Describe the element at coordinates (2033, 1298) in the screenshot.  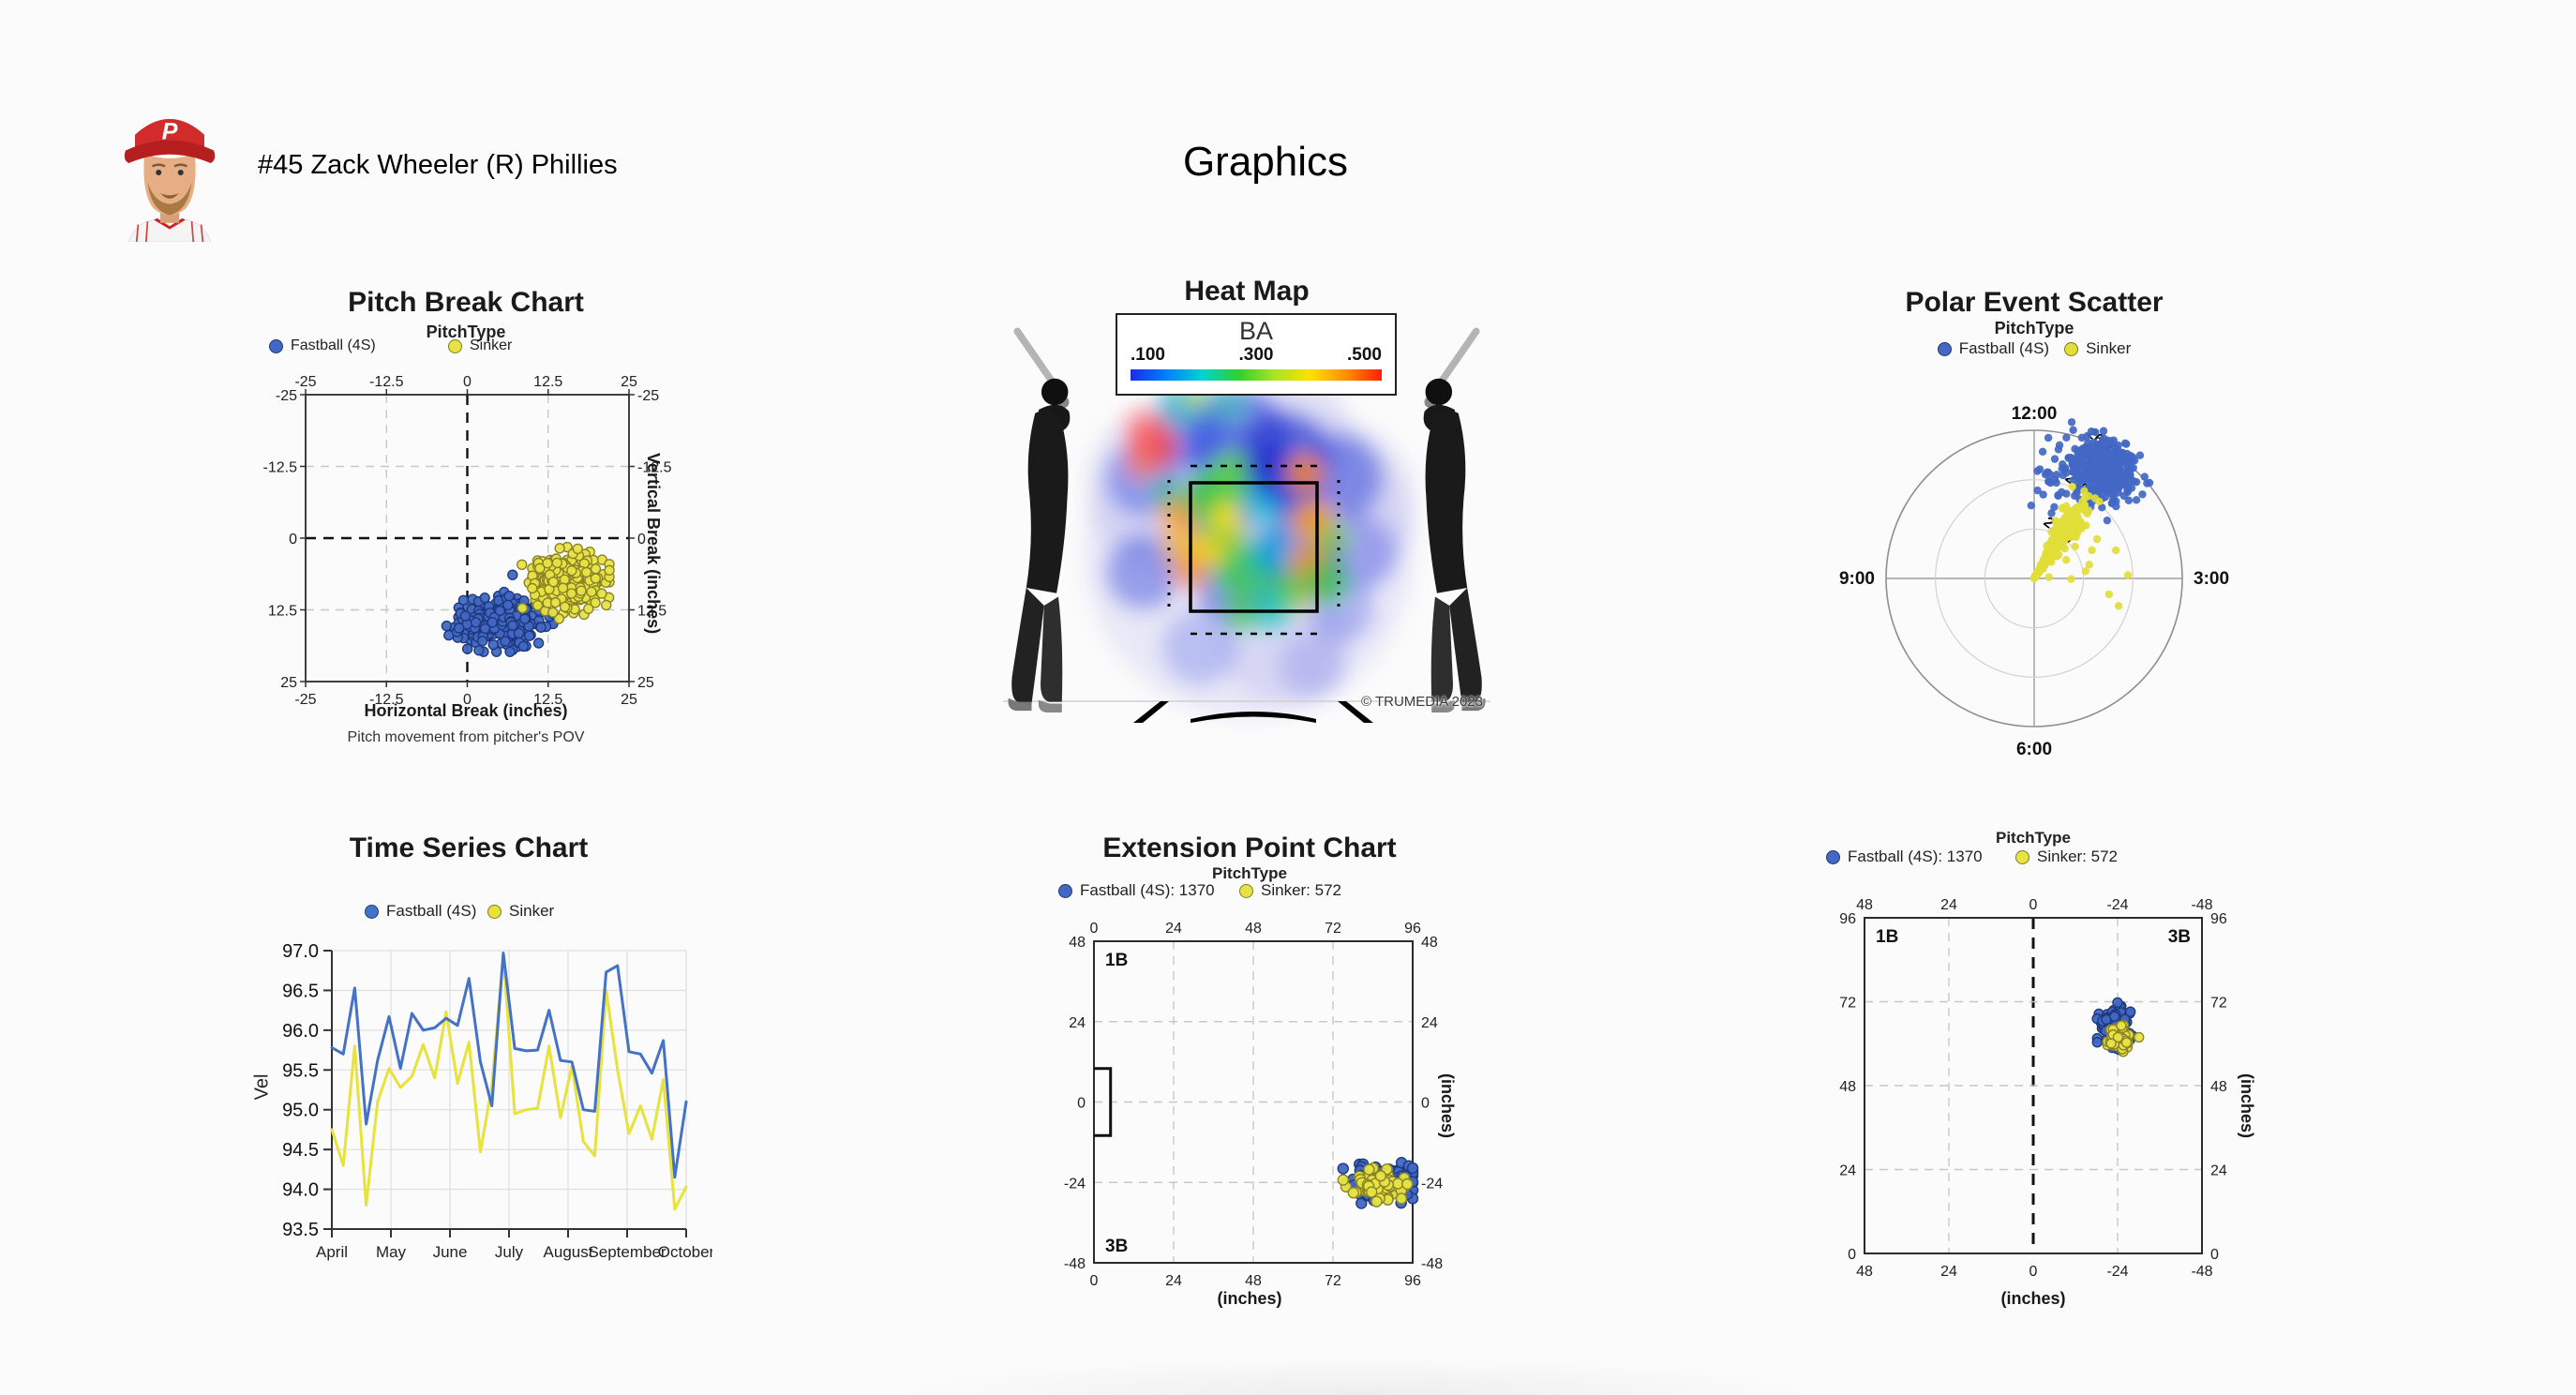
I see `release-xlabel: (inches)` at that location.